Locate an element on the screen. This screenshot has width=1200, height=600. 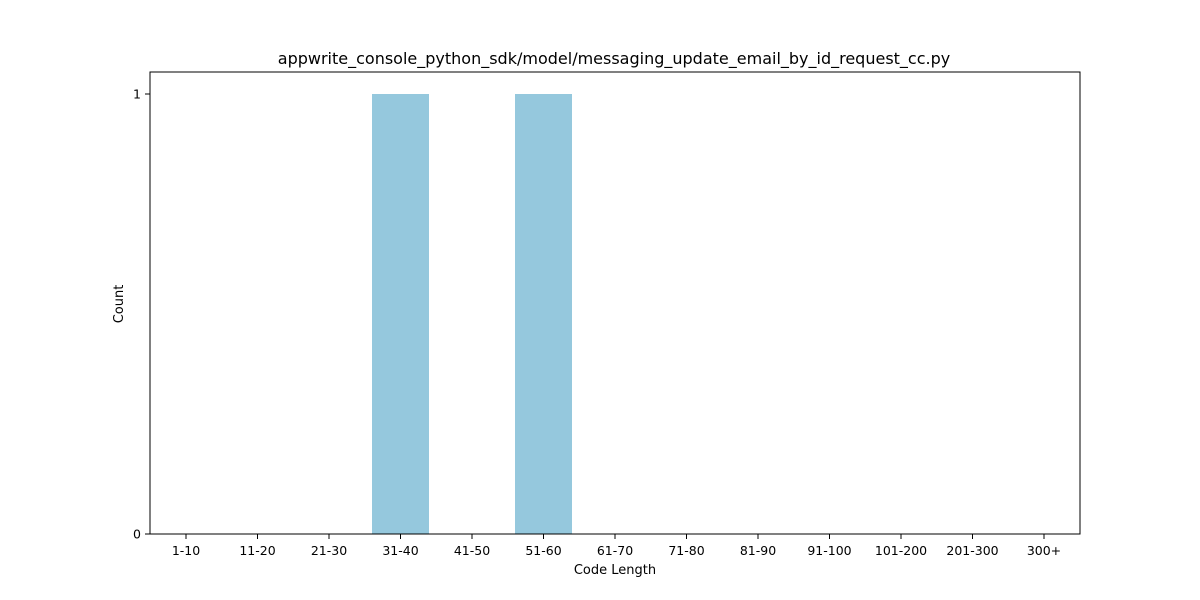
x-axis-label: Code Length is located at coordinates (615, 570).